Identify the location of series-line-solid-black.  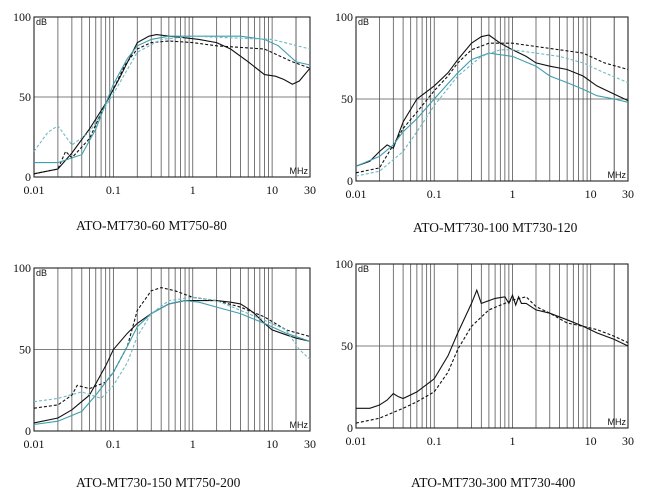
(172, 104).